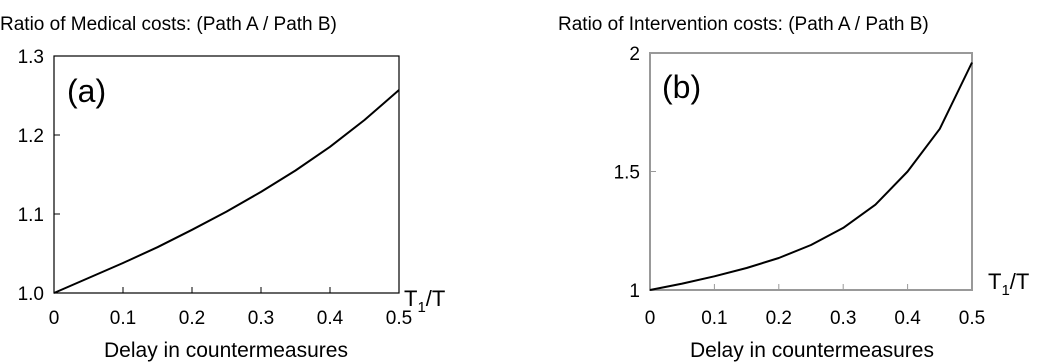 The image size is (1058, 364). What do you see at coordinates (634, 54) in the screenshot?
I see `chart-b-y-tick-label: 2` at bounding box center [634, 54].